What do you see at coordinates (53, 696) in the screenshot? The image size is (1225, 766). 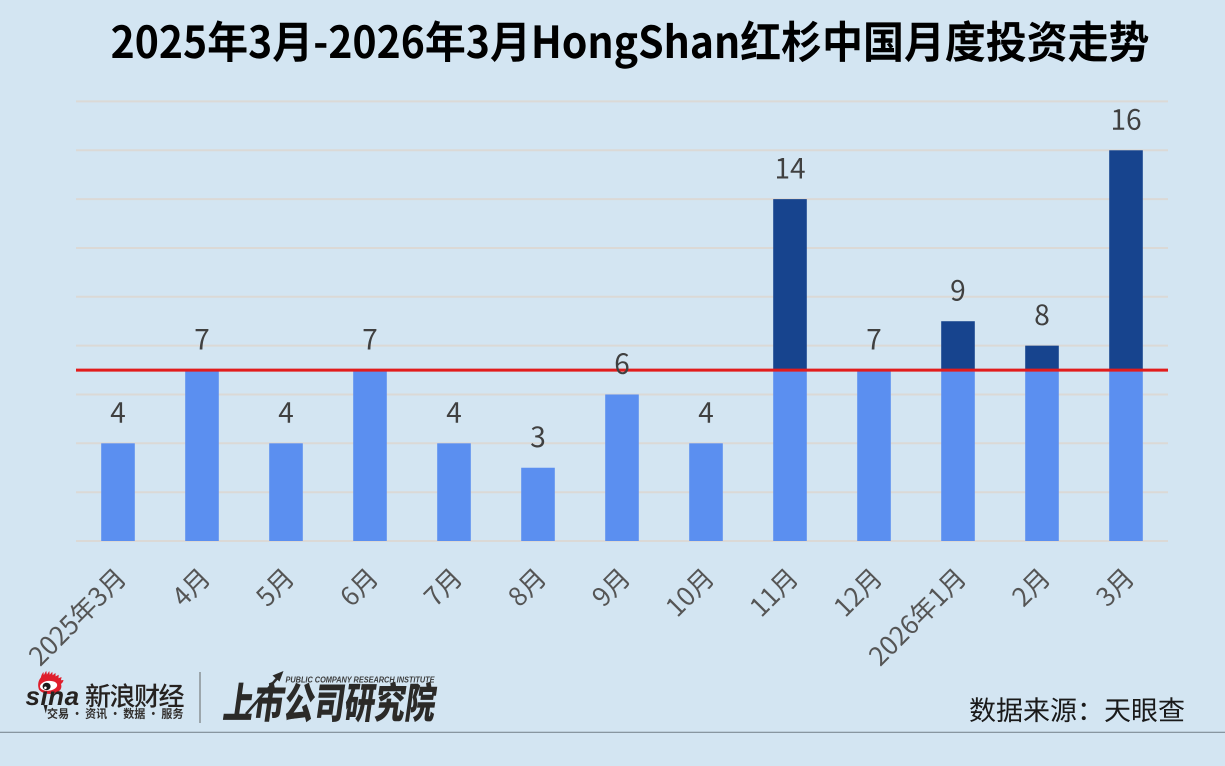 I see `svg-text: sına` at bounding box center [53, 696].